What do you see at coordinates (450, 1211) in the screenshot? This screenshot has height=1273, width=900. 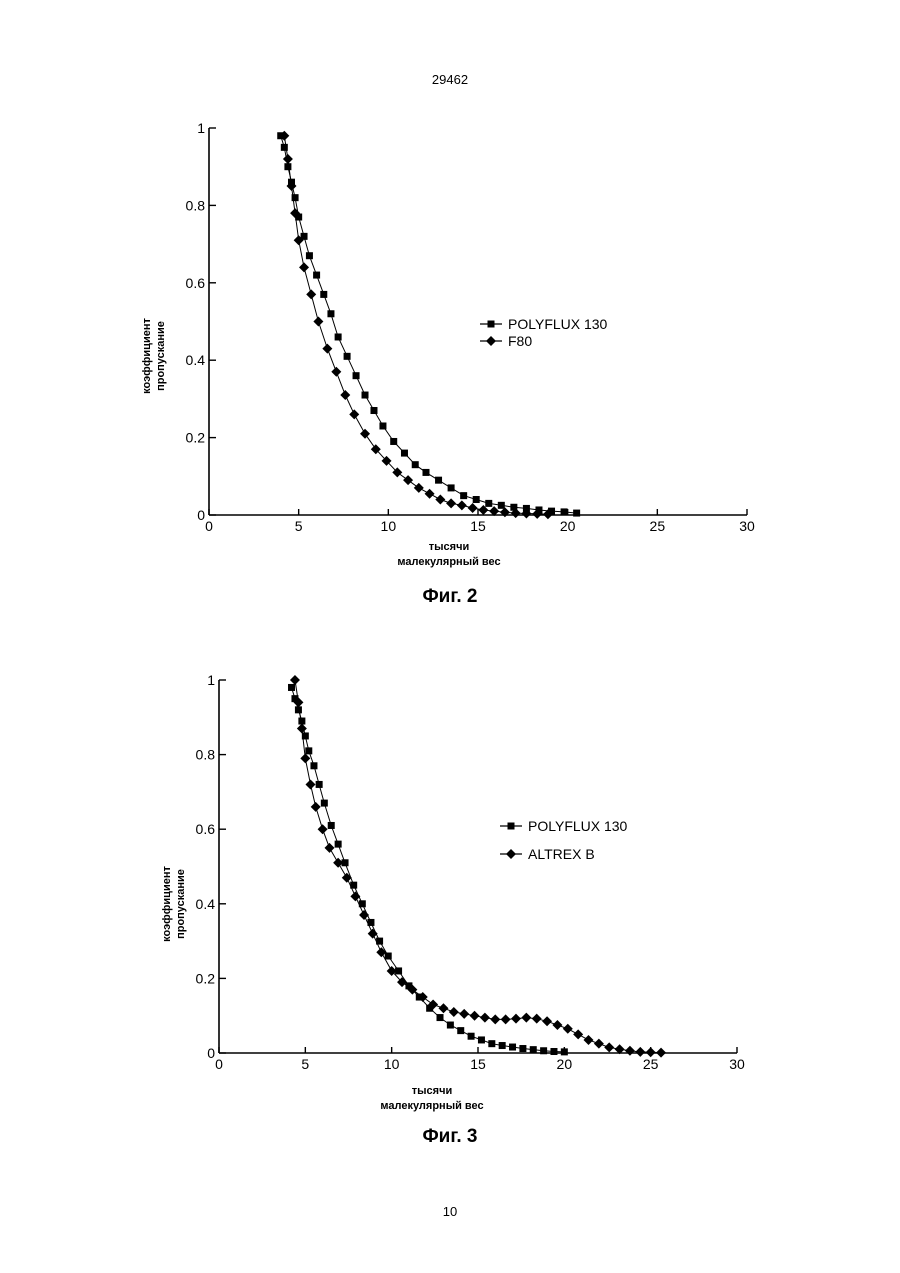 I see `page-footer-number: 10` at bounding box center [450, 1211].